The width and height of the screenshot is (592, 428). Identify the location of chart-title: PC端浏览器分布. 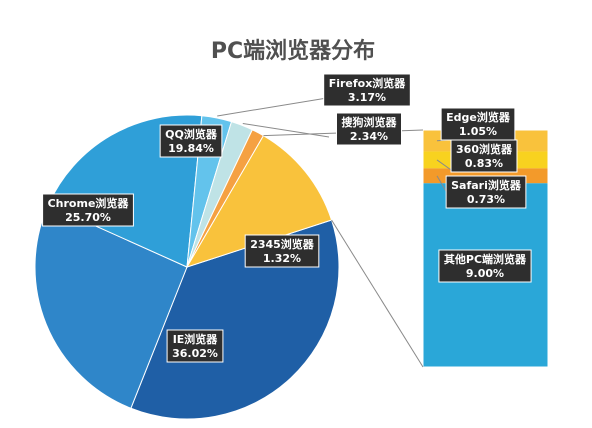
(293, 51).